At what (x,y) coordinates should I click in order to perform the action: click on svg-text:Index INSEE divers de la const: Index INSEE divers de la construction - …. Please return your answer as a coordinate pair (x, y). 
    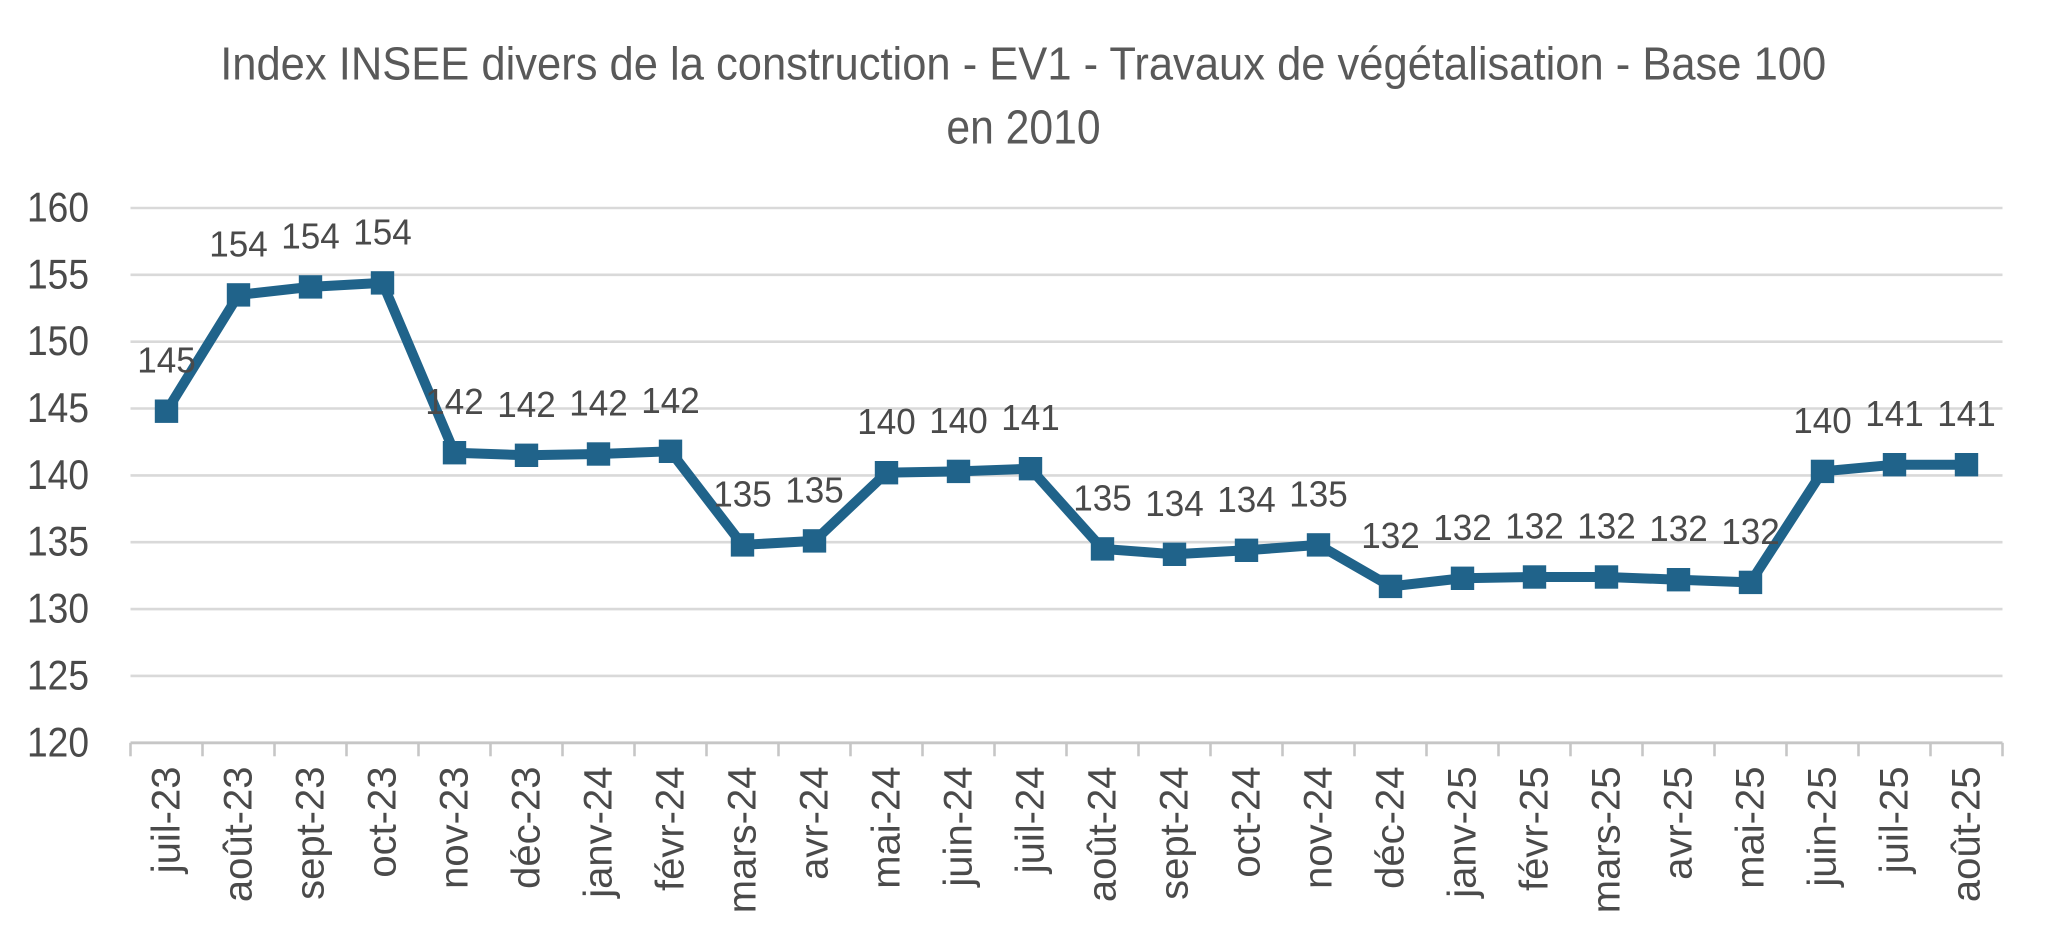
    Looking at the image, I should click on (1023, 63).